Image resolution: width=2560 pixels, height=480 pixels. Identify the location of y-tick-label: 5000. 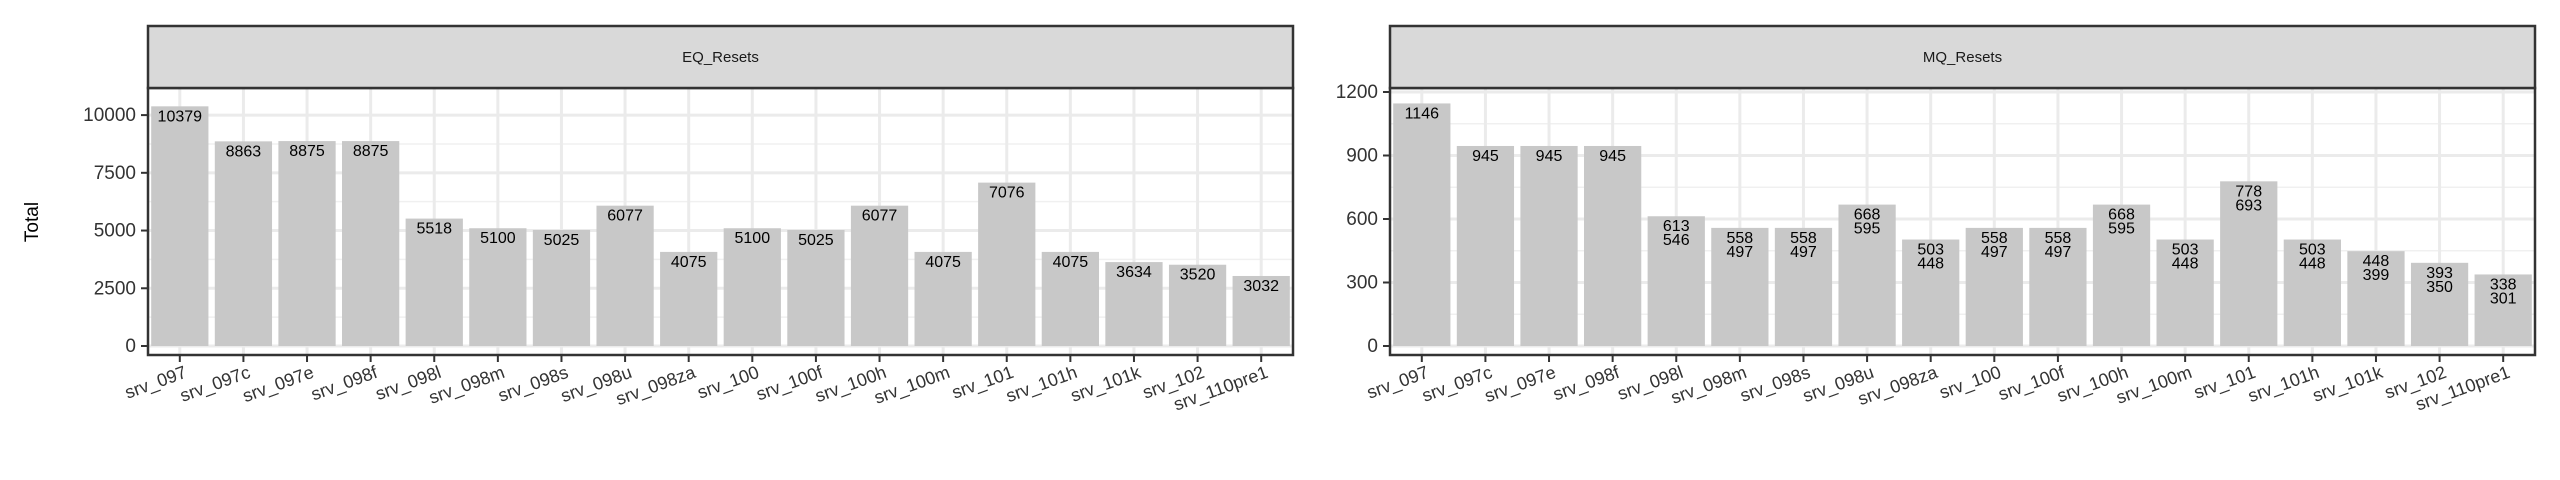
(115, 231).